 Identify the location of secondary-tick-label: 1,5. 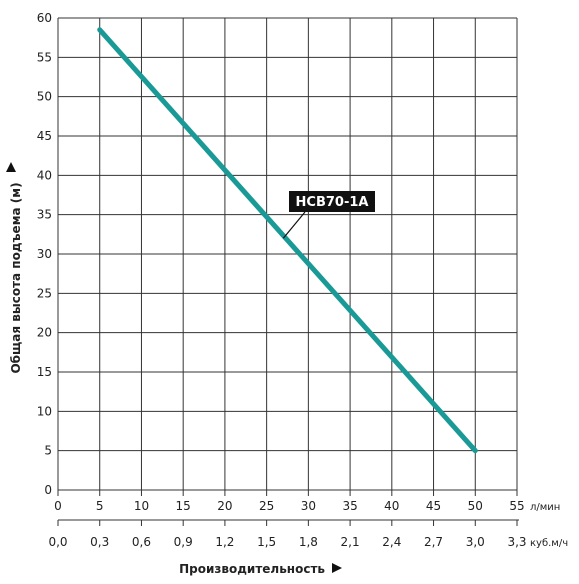
(266, 542).